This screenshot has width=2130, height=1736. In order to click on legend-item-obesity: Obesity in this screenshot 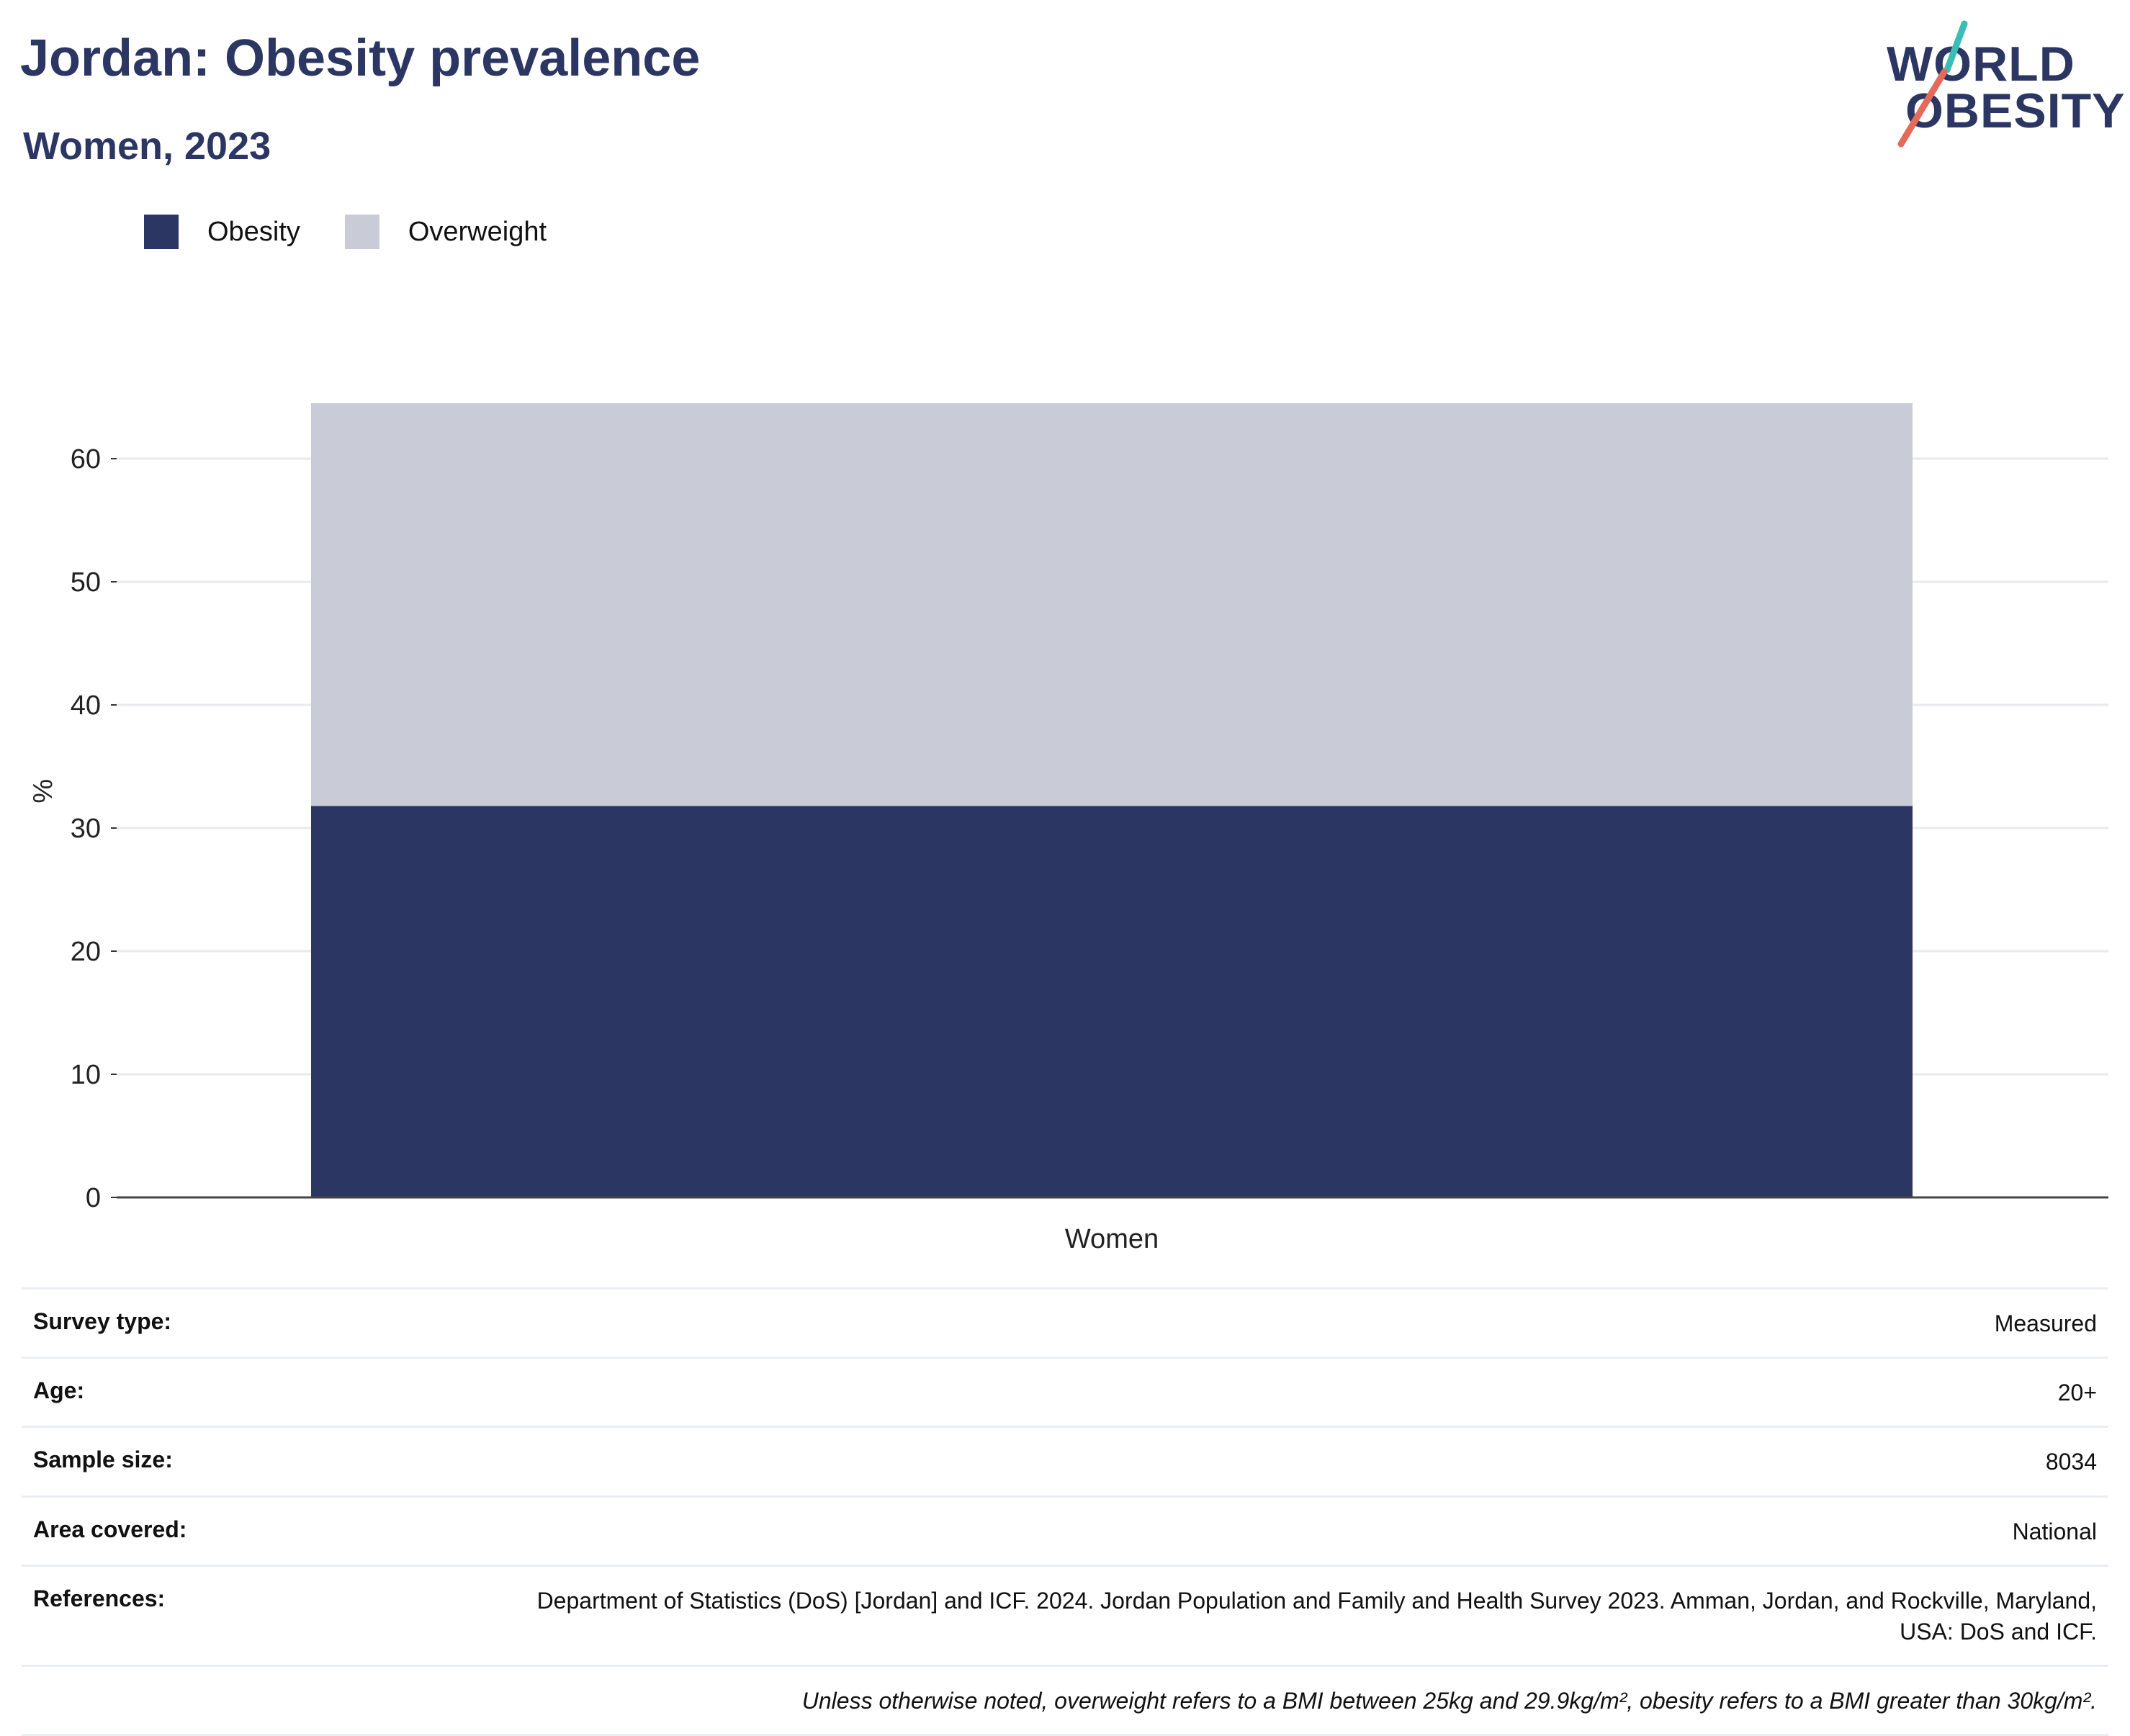, I will do `click(222, 232)`.